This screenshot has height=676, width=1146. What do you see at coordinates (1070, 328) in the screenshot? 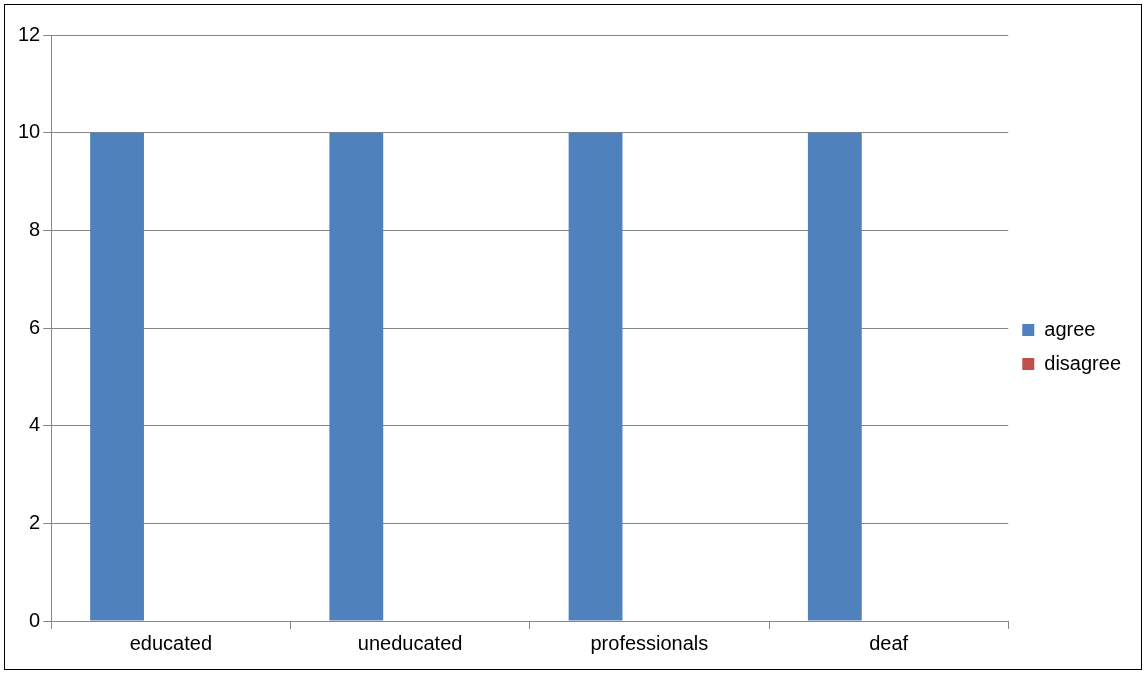
I see `legend-label: agree` at bounding box center [1070, 328].